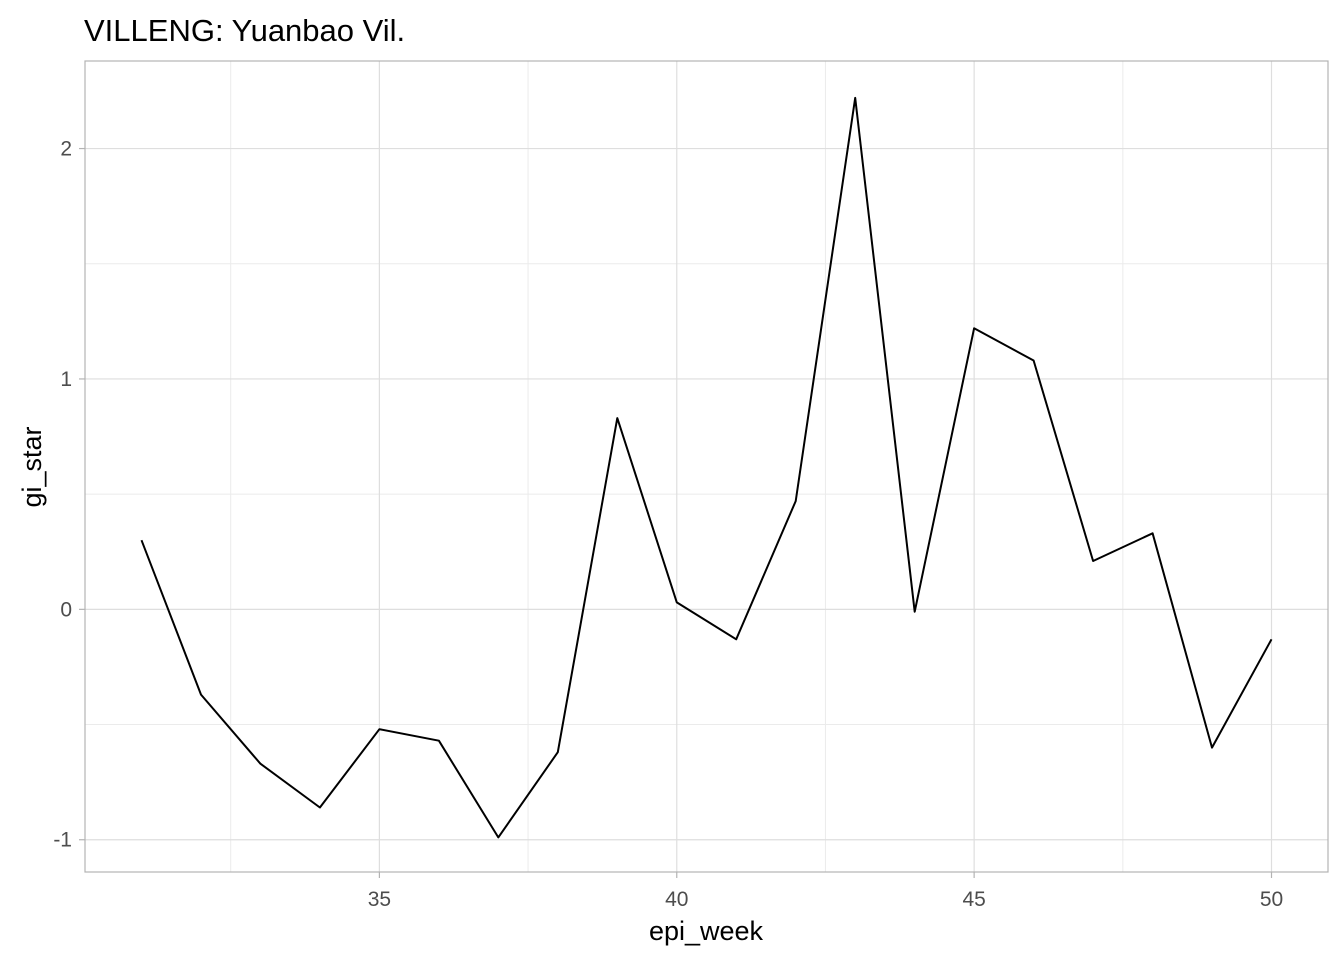 Image resolution: width=1344 pixels, height=960 pixels. What do you see at coordinates (66, 609) in the screenshot?
I see `y-tick-label: 0` at bounding box center [66, 609].